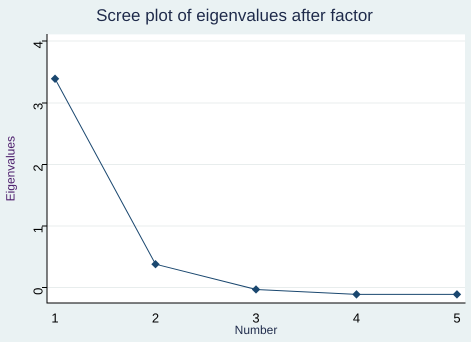 This screenshot has height=342, width=471. Describe the element at coordinates (156, 318) in the screenshot. I see `x-tick-label: 2` at that location.